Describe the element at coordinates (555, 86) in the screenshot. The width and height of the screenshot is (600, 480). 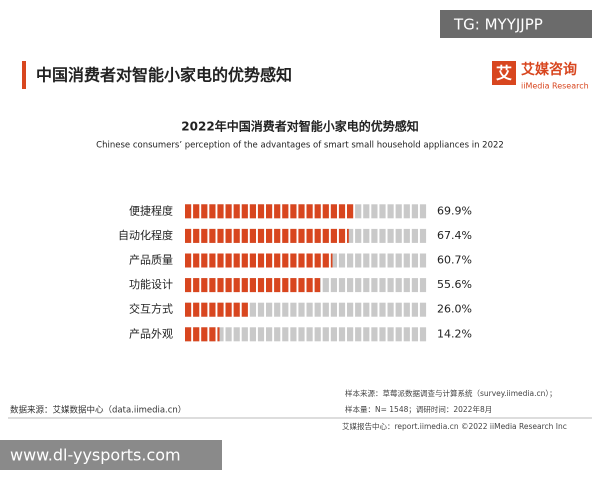
I see `logo-en: iiMedia Research` at that location.